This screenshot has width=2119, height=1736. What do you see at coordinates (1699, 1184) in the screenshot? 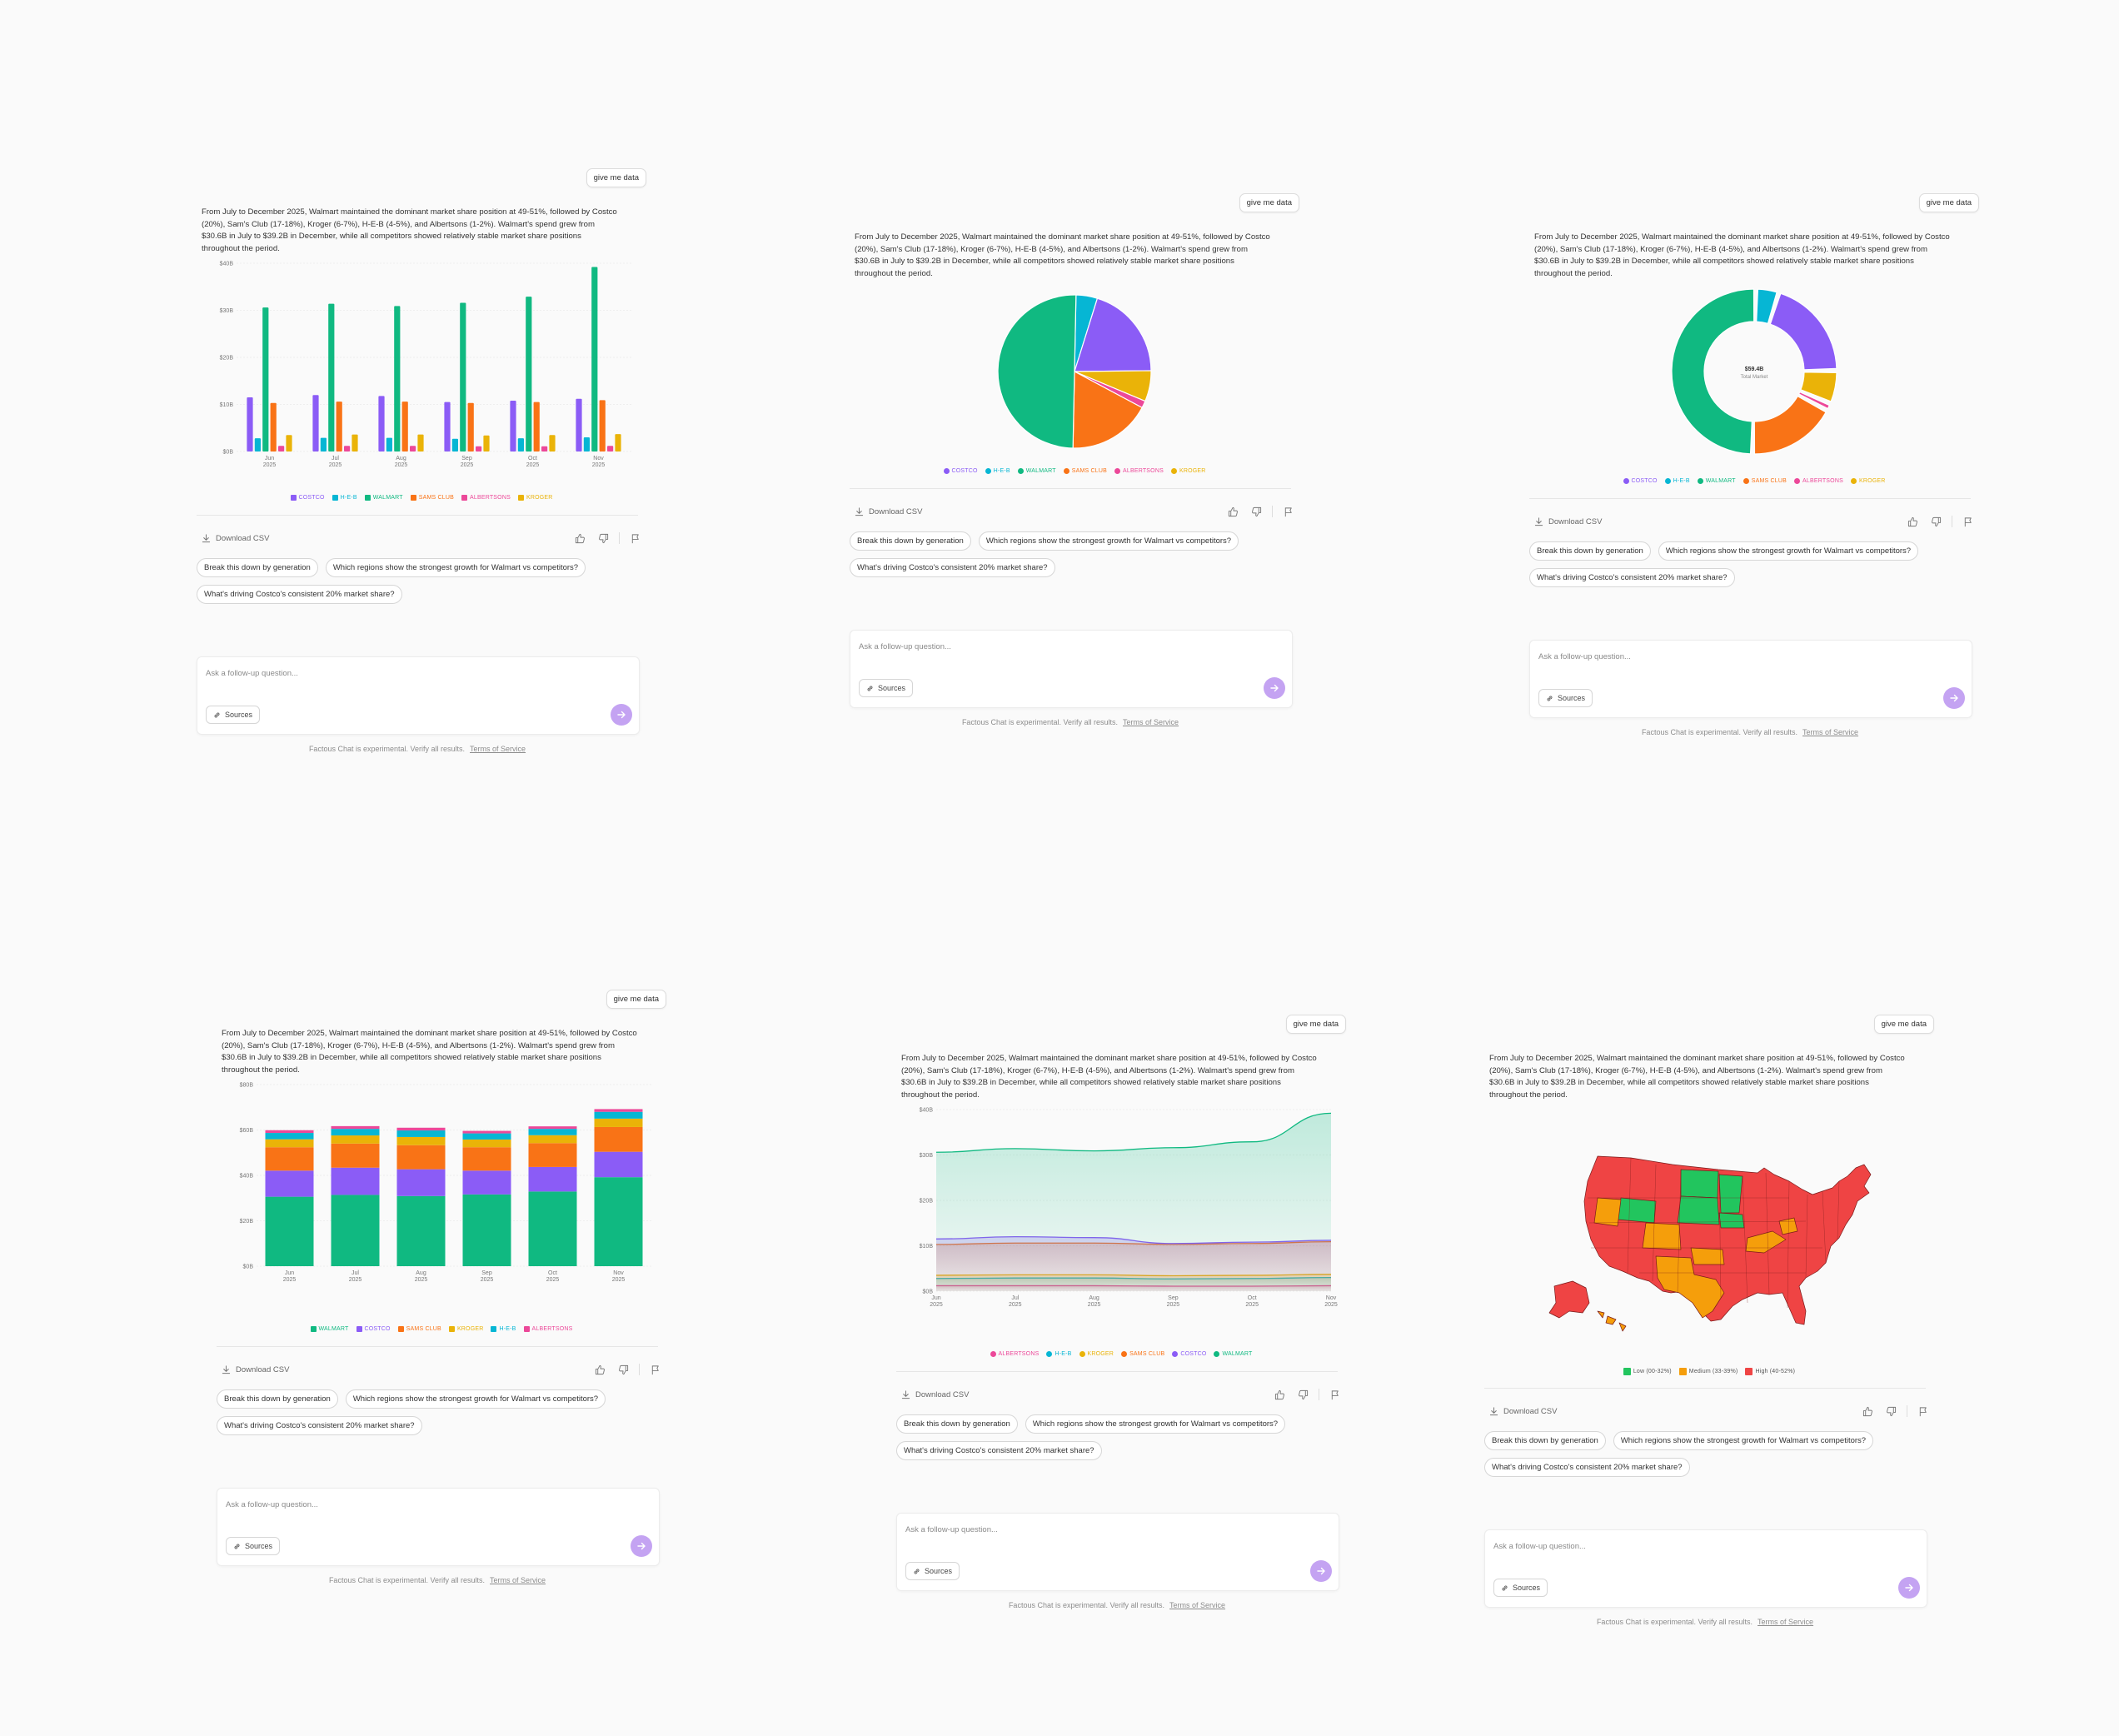
I see `state-north-dakota` at bounding box center [1699, 1184].